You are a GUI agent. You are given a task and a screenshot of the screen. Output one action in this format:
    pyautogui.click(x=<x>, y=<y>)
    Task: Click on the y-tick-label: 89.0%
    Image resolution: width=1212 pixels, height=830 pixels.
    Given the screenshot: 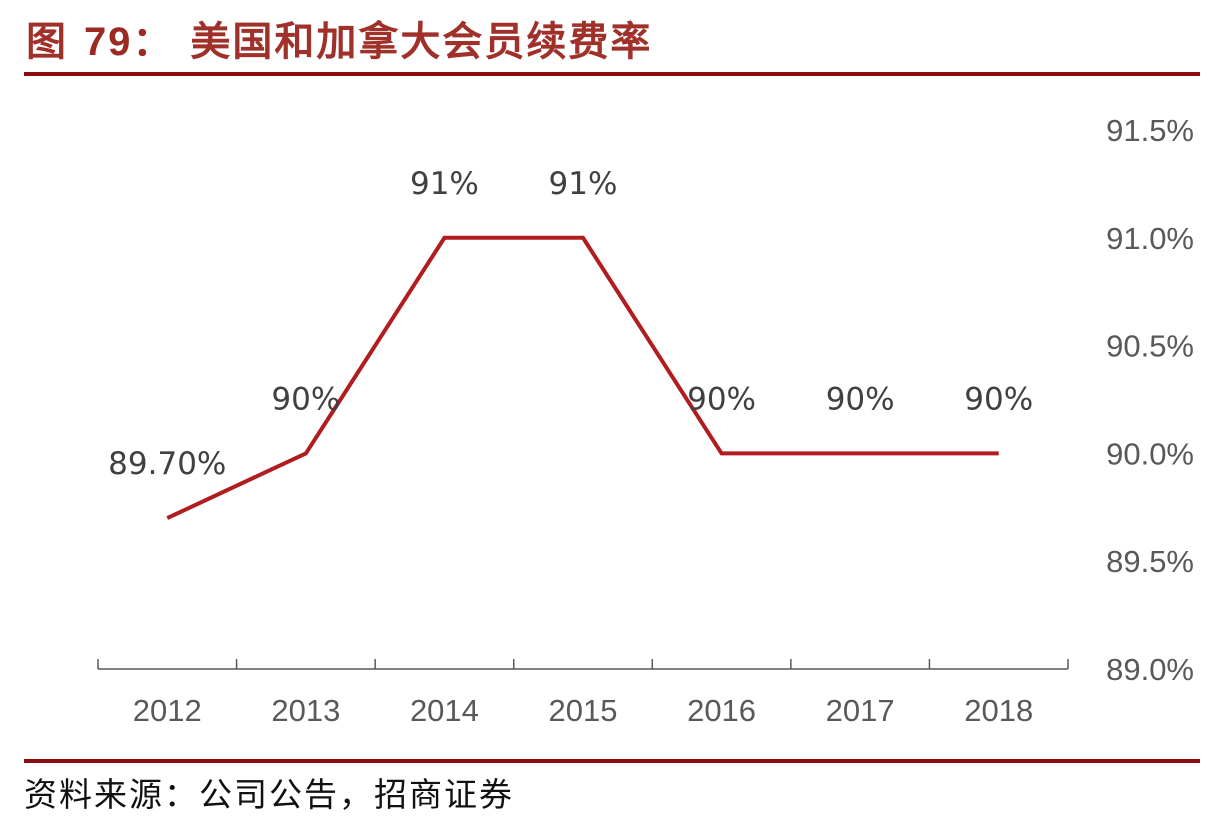 What is the action you would take?
    pyautogui.click(x=1150, y=669)
    